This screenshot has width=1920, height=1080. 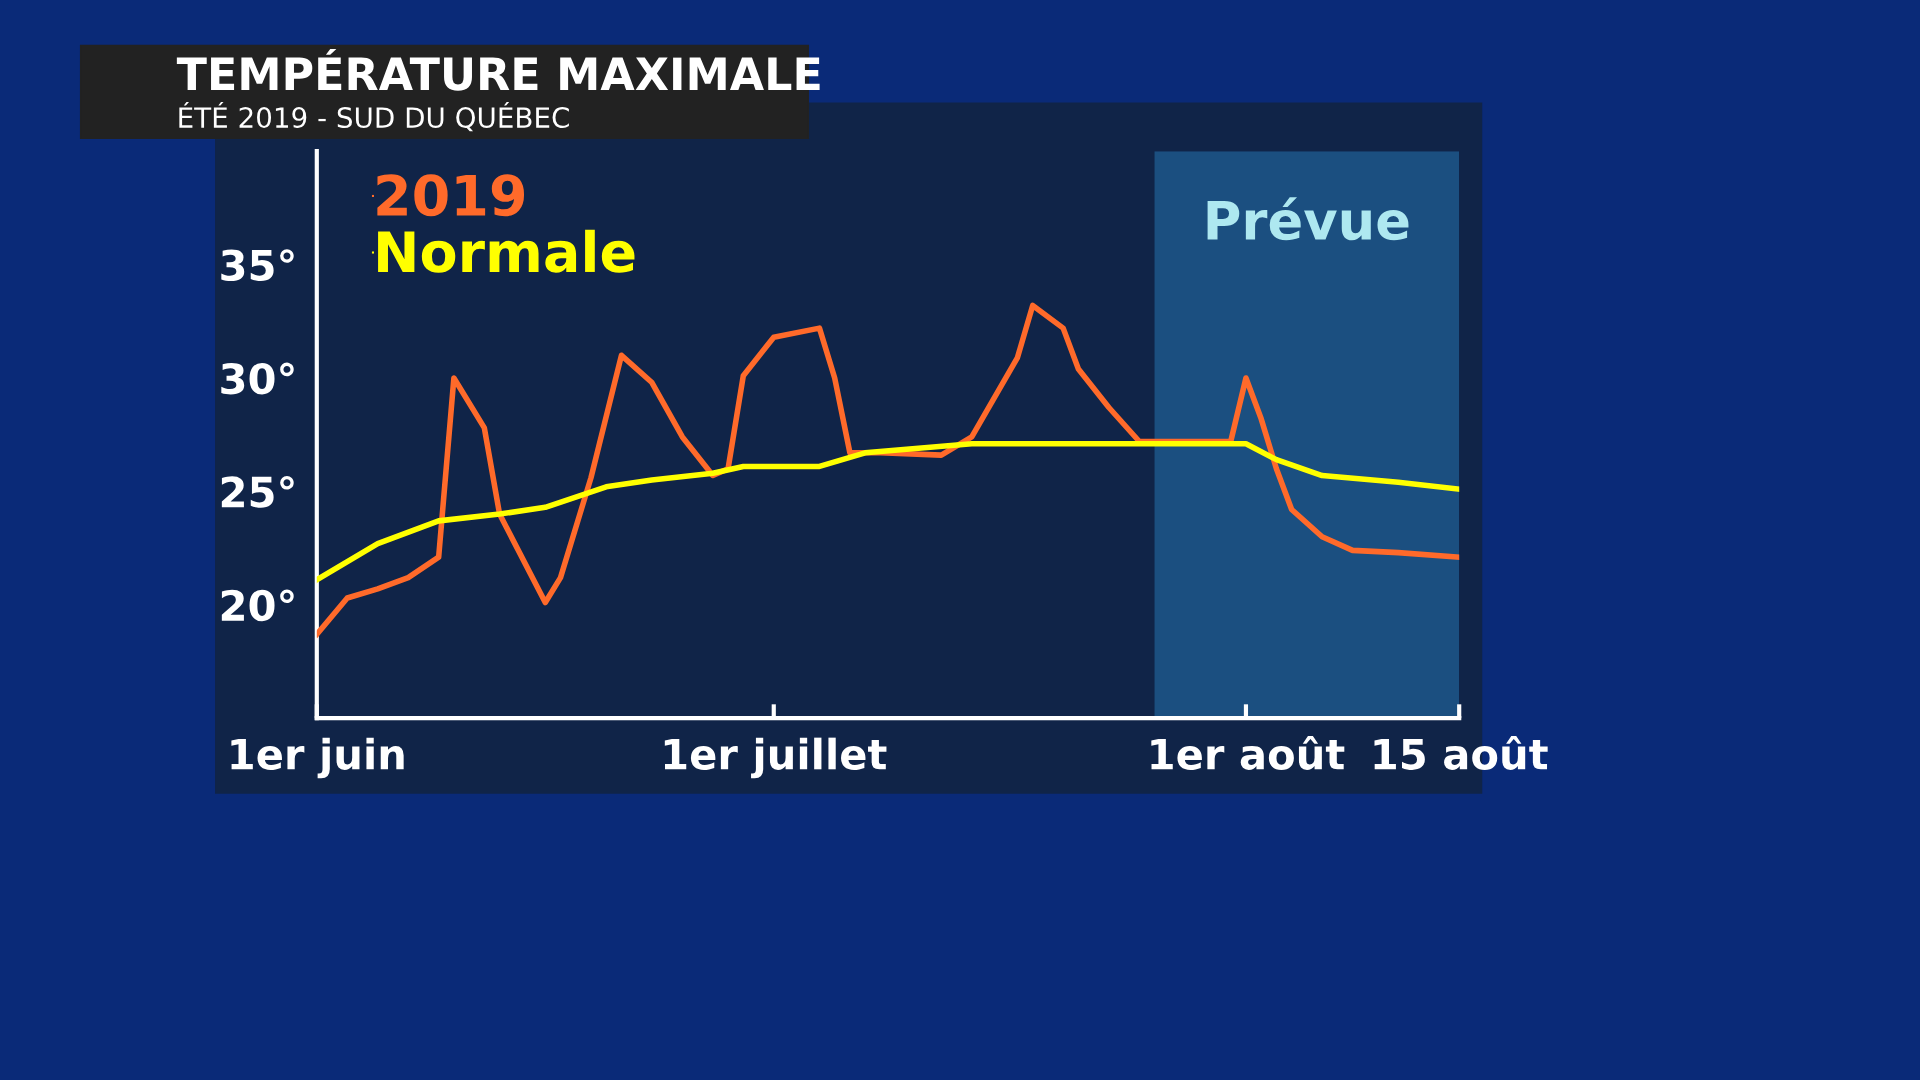 I want to click on x-tick-label: 1er août, so click(x=1248, y=752).